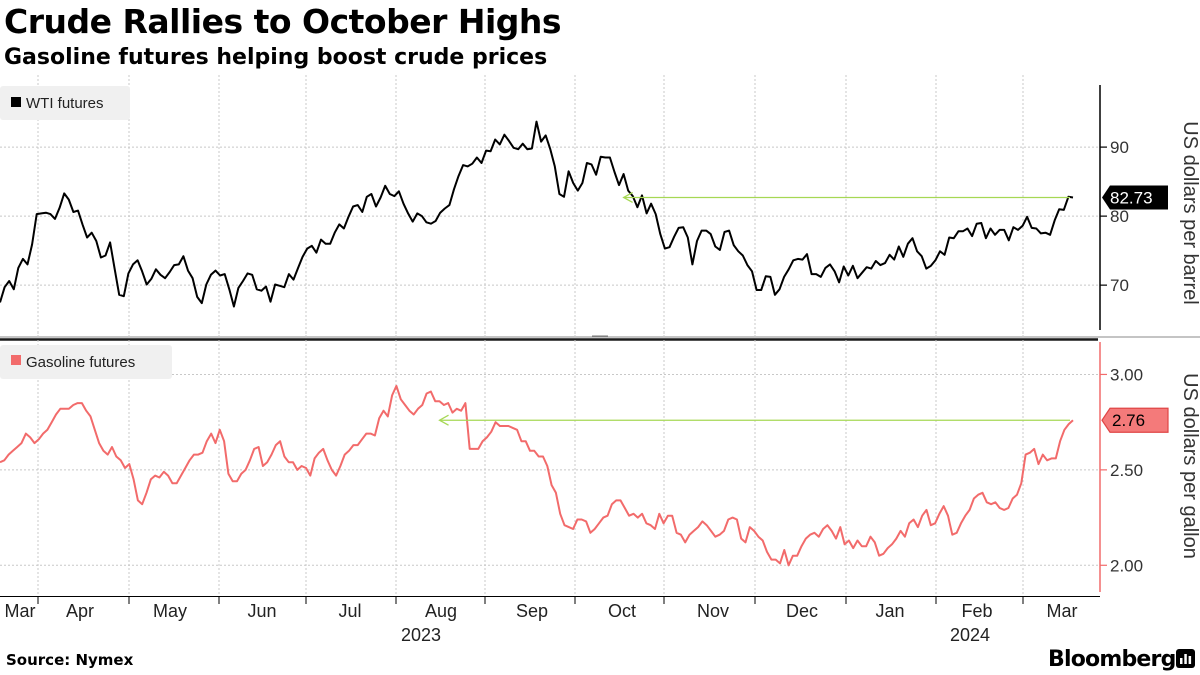 This screenshot has width=1200, height=675. I want to click on bloomberg-logo: Bloomberg, so click(1112, 659).